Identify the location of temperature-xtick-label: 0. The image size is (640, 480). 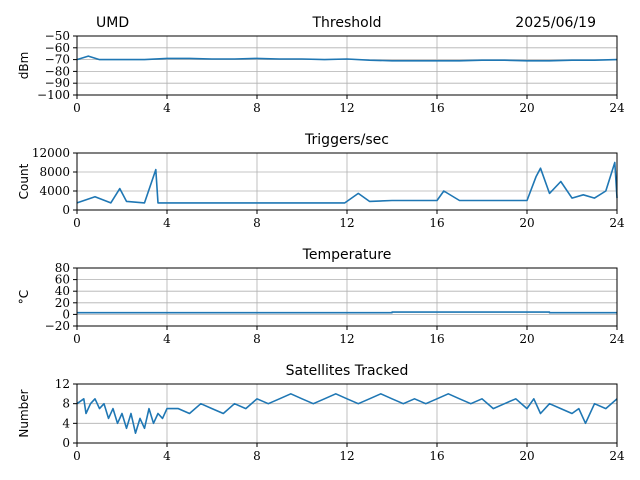
(77, 339).